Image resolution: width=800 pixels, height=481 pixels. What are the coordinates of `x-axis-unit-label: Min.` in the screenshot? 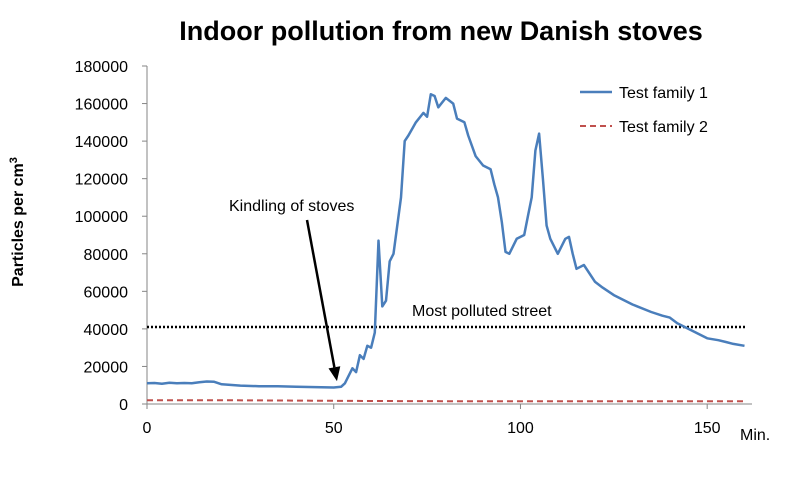 It's located at (755, 435).